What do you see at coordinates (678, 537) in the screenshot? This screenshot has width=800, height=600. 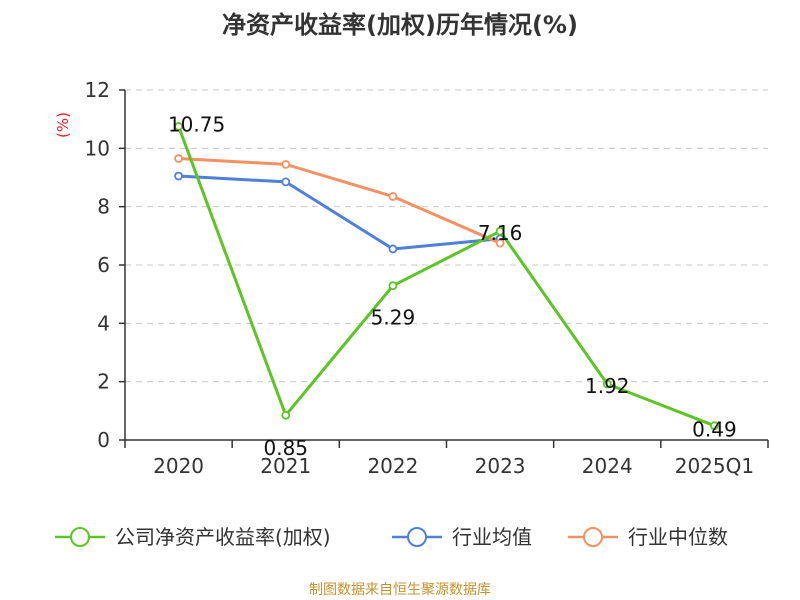 I see `legend-label-2: 行业中位数` at bounding box center [678, 537].